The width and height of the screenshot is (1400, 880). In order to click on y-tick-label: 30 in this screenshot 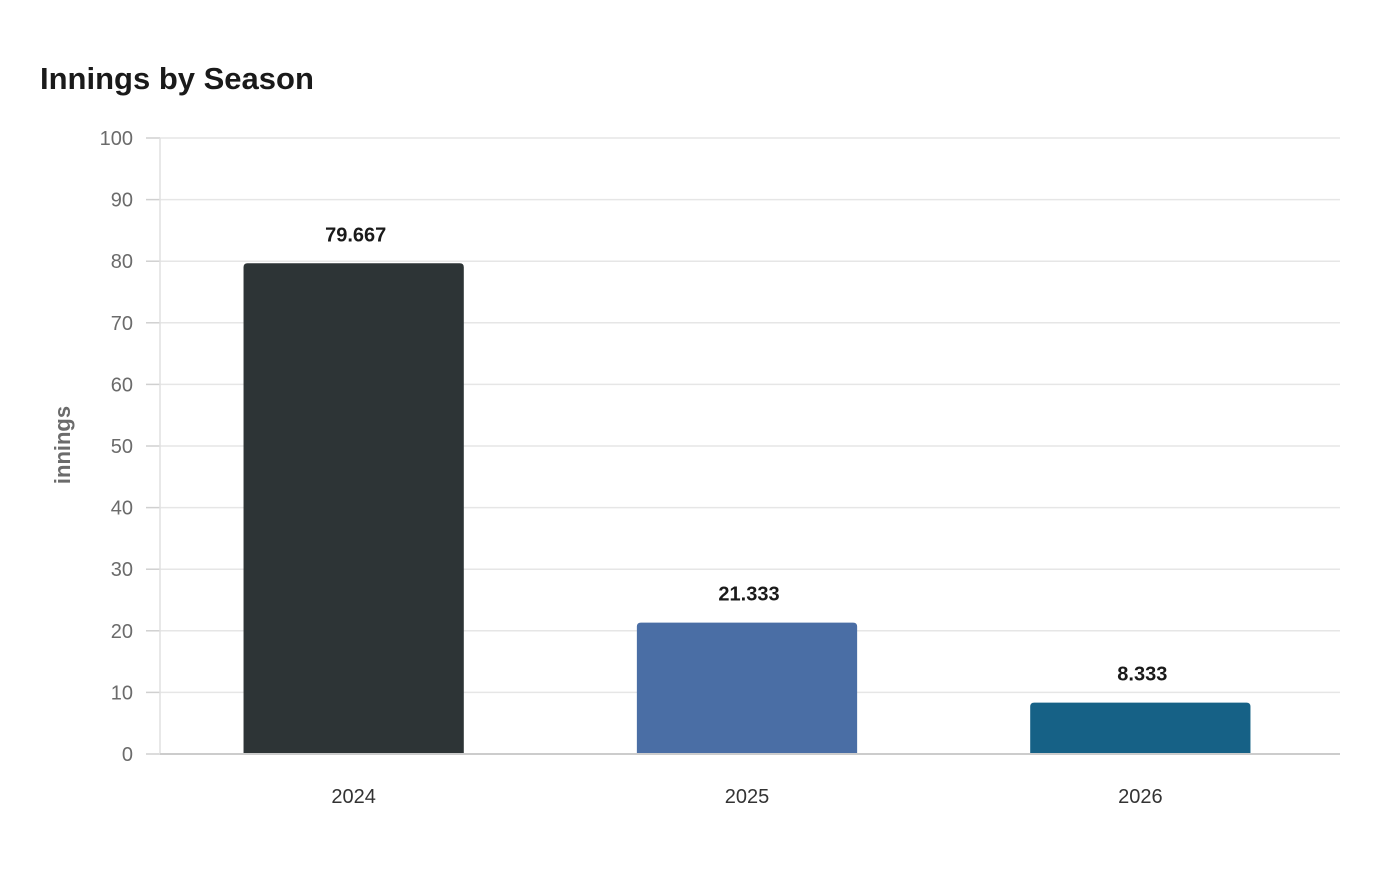, I will do `click(122, 570)`.